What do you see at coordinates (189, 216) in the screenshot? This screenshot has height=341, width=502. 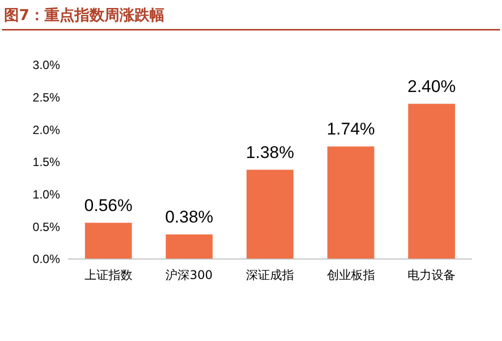 I see `data-label: 0.38%` at bounding box center [189, 216].